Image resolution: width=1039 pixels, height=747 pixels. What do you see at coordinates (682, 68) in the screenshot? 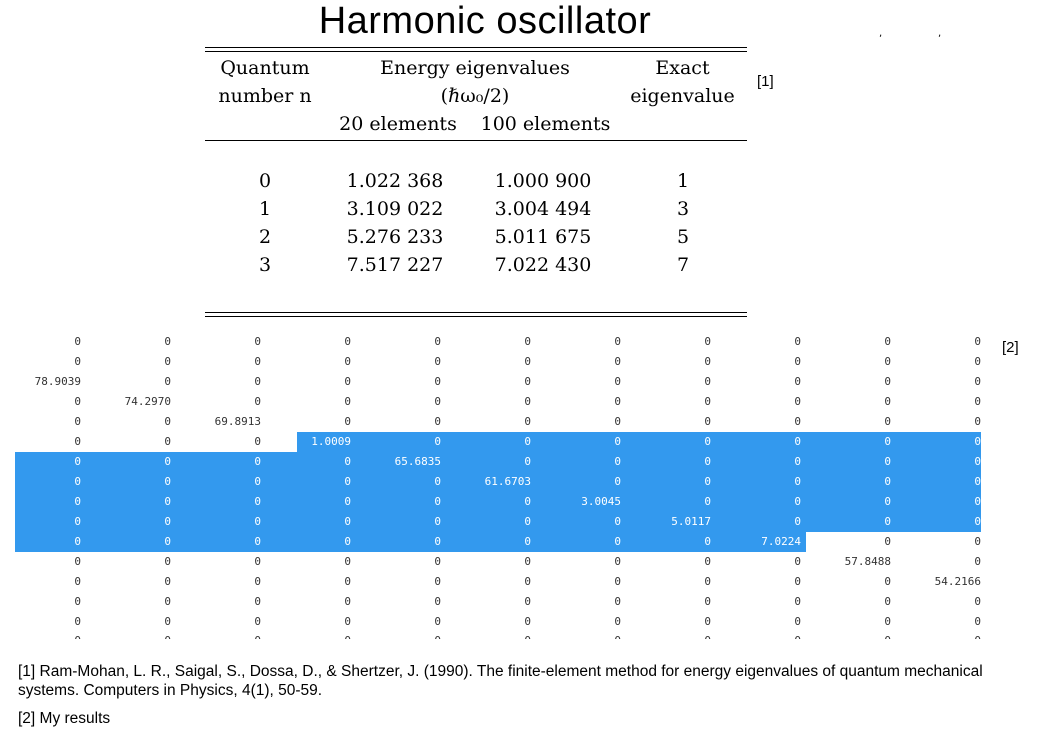
I see `header-text: Exact` at bounding box center [682, 68].